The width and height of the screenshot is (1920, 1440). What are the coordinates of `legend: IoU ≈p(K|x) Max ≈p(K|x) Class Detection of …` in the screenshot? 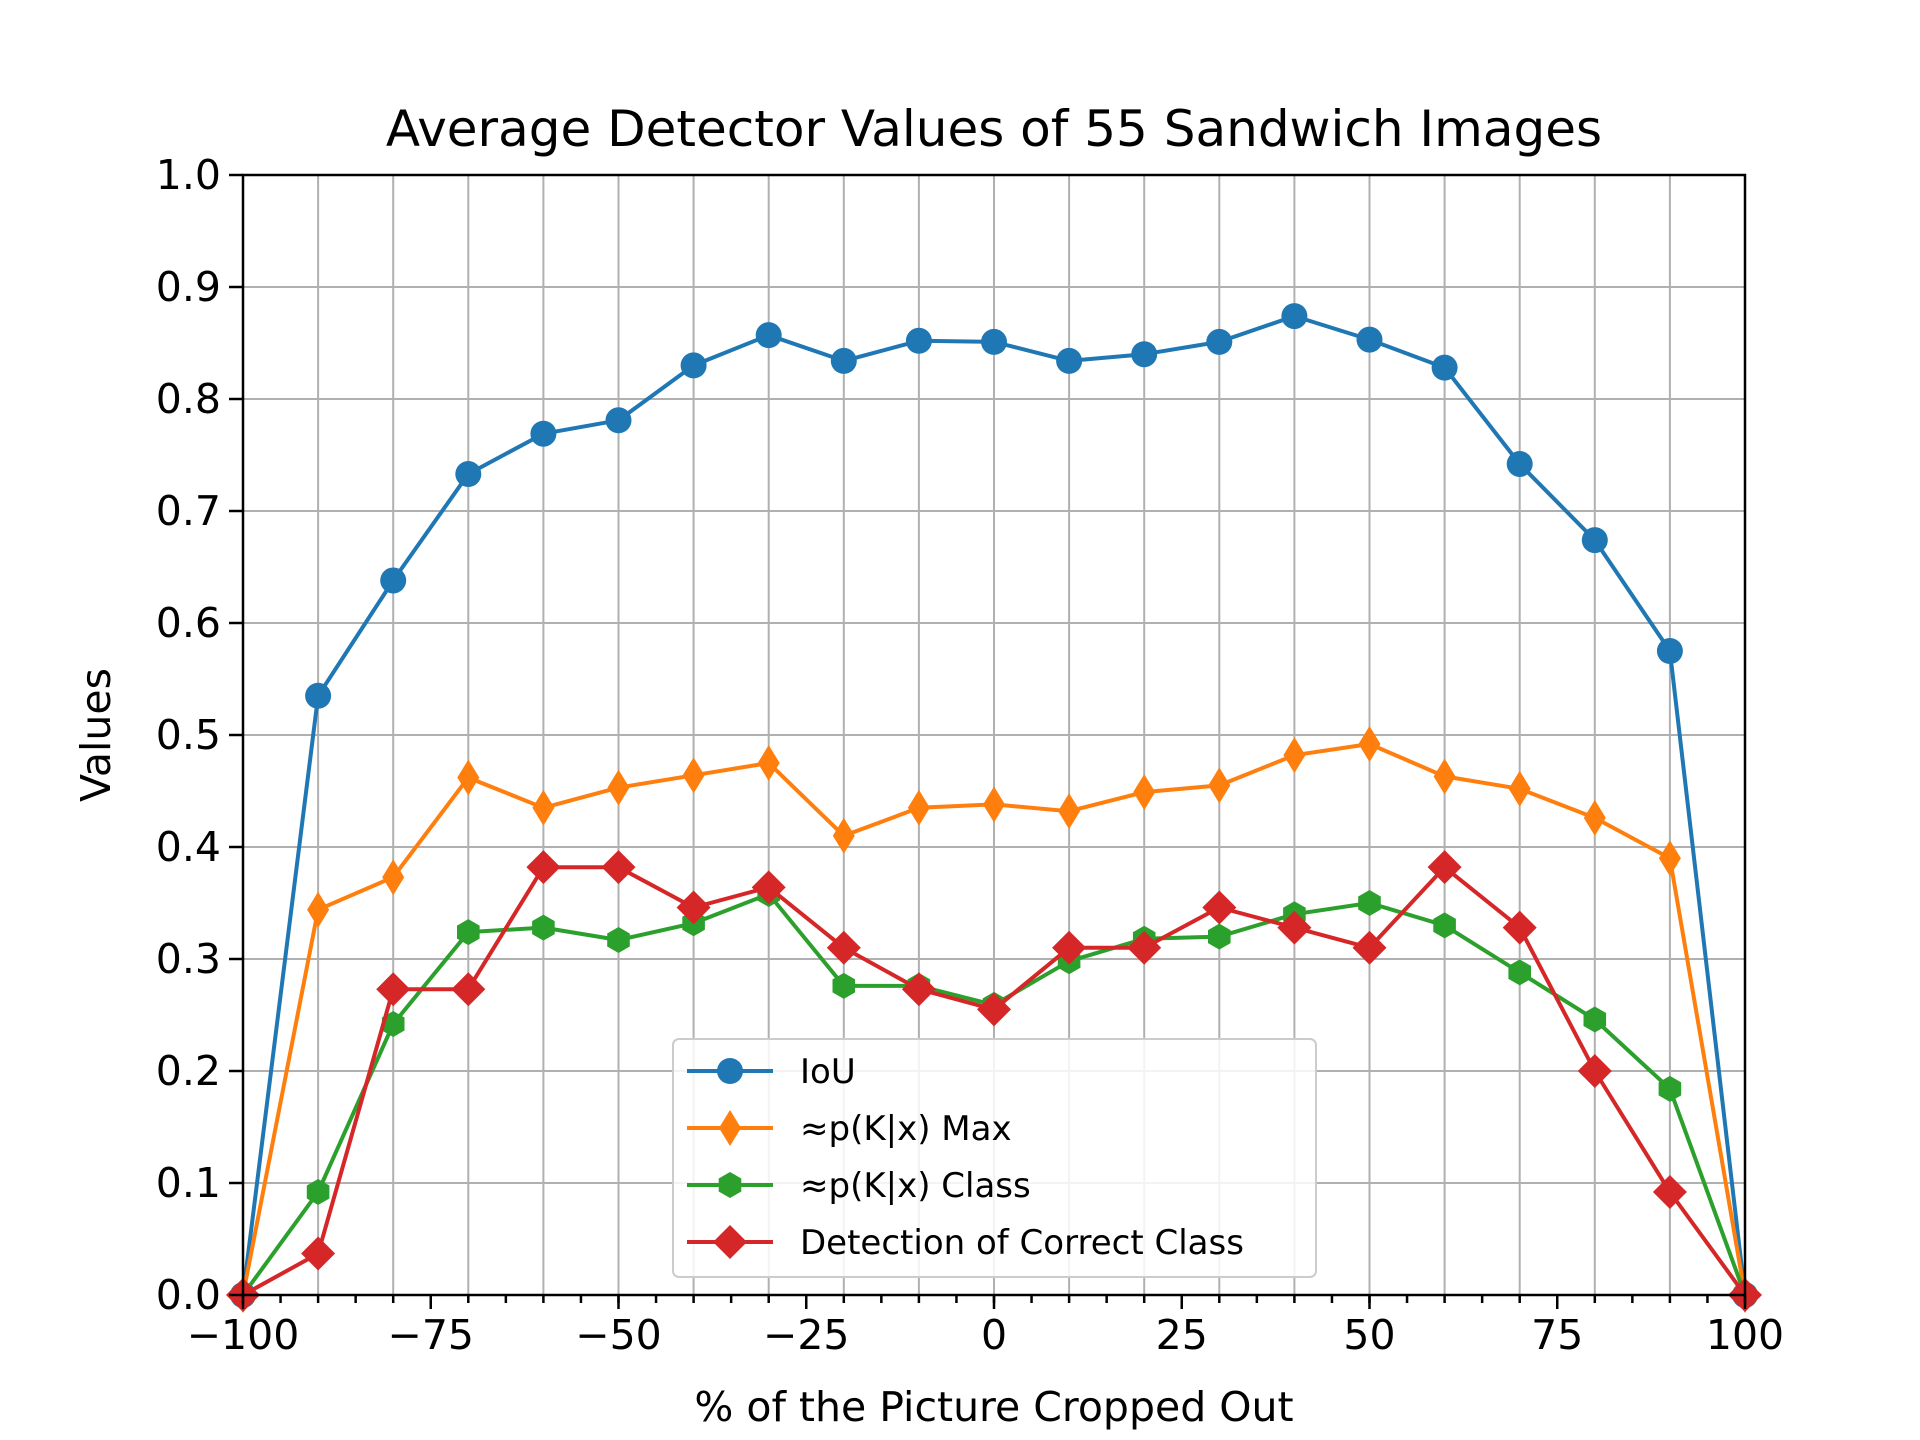 It's located at (994, 1158).